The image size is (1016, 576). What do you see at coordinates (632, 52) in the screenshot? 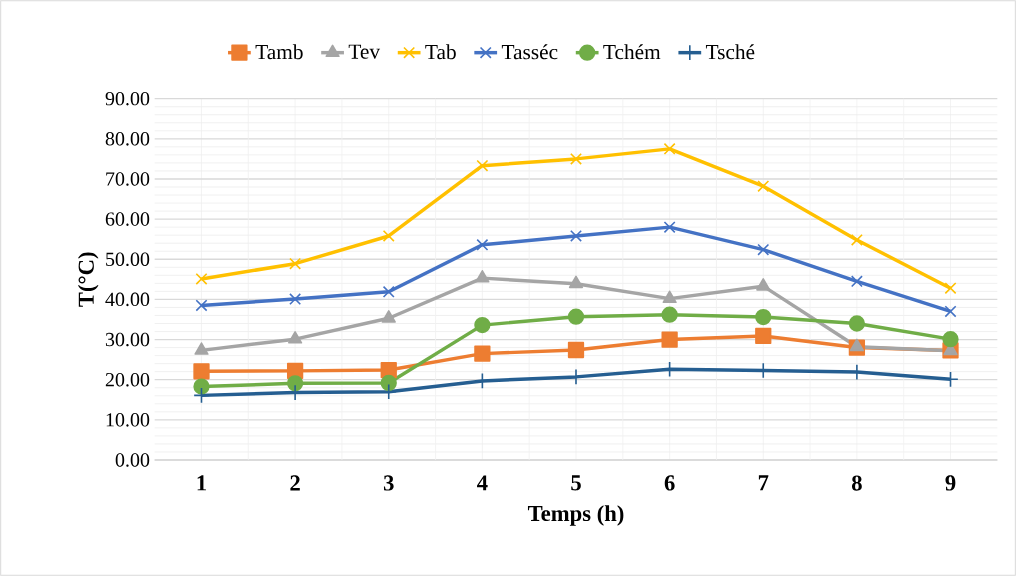
I see `legend-label: Tchém` at bounding box center [632, 52].